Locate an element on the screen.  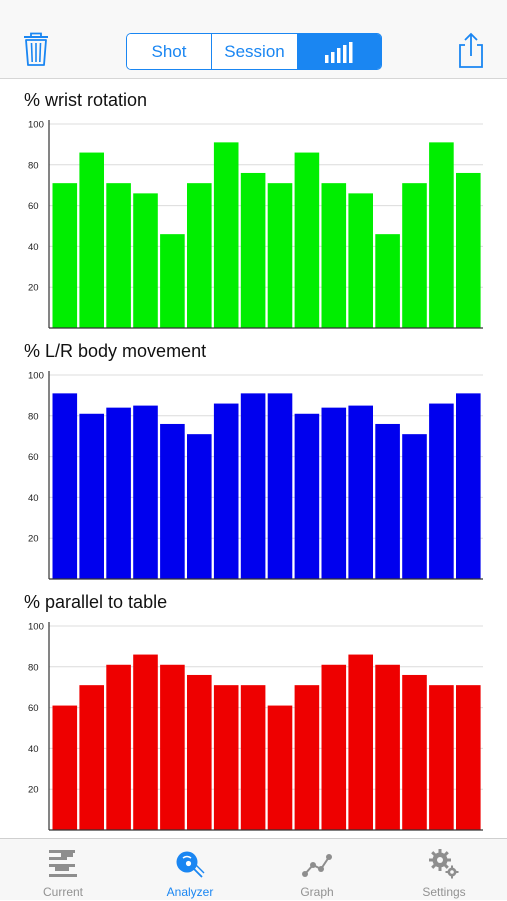
segment-shot: Shot is located at coordinates (169, 51).